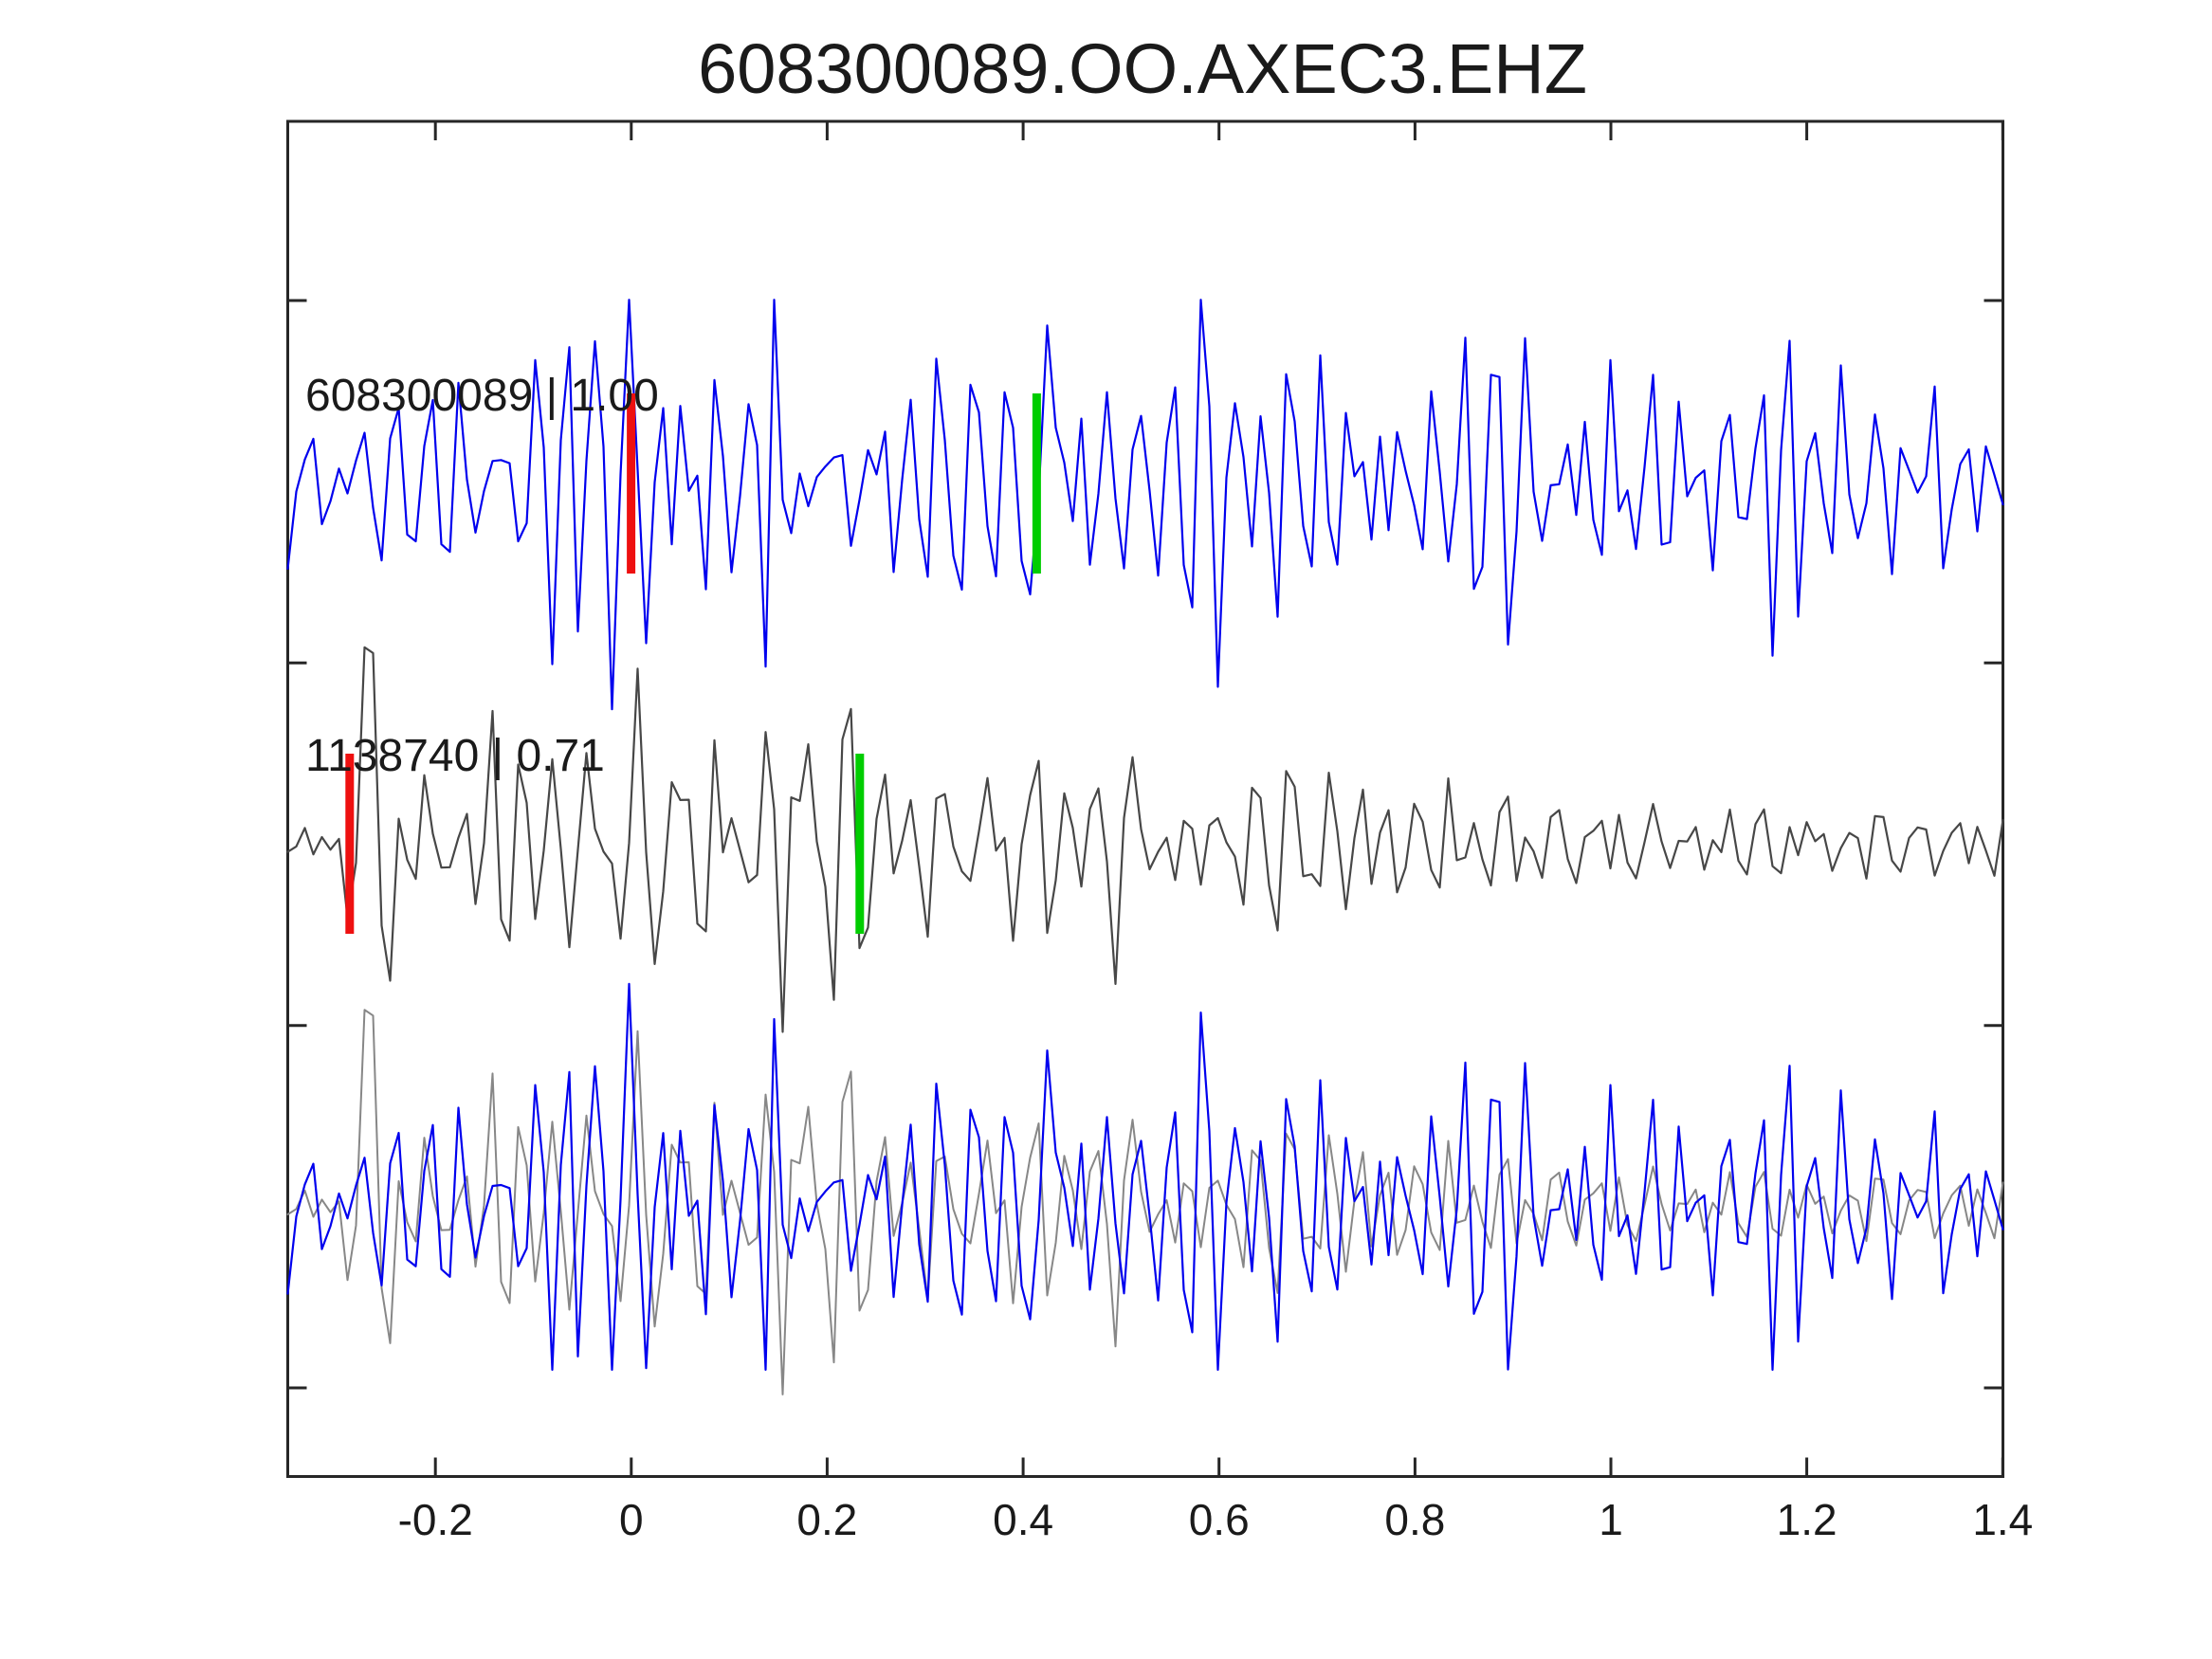  What do you see at coordinates (826, 1519) in the screenshot?
I see `svg-text: 0.2` at bounding box center [826, 1519].